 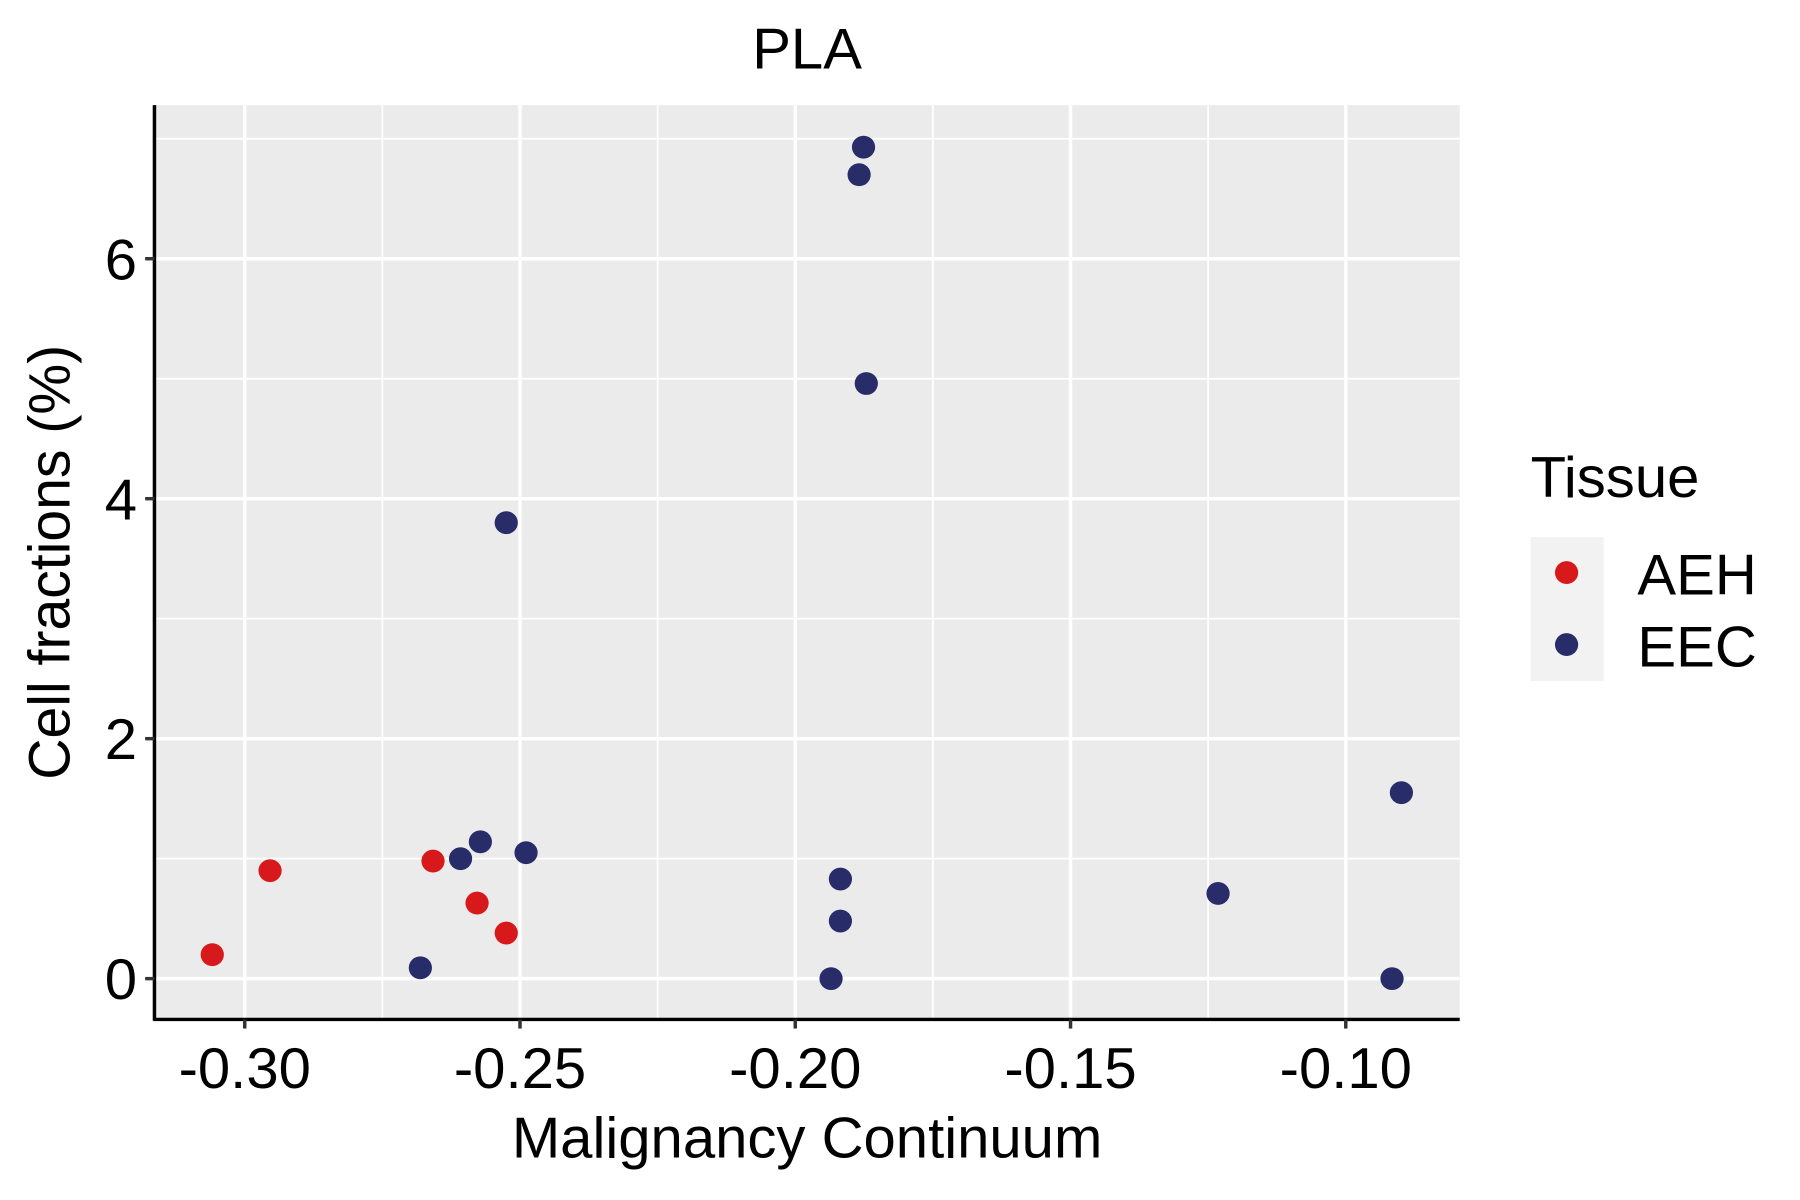 I want to click on y-tick-label: 0, so click(x=121, y=980).